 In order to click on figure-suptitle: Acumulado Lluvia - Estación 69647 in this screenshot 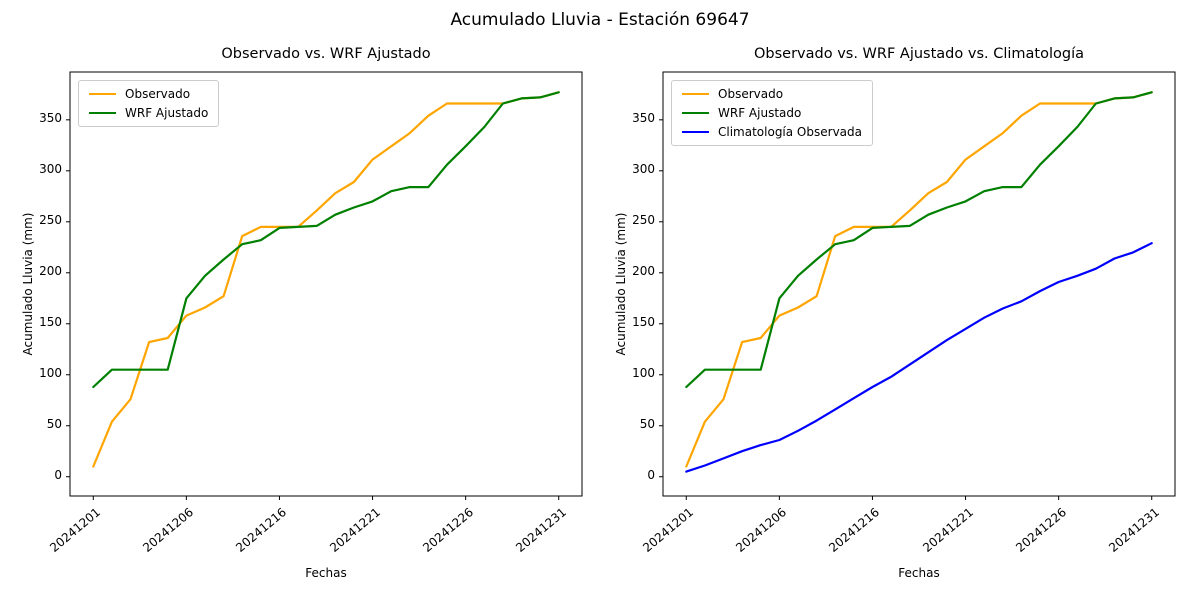, I will do `click(600, 20)`.